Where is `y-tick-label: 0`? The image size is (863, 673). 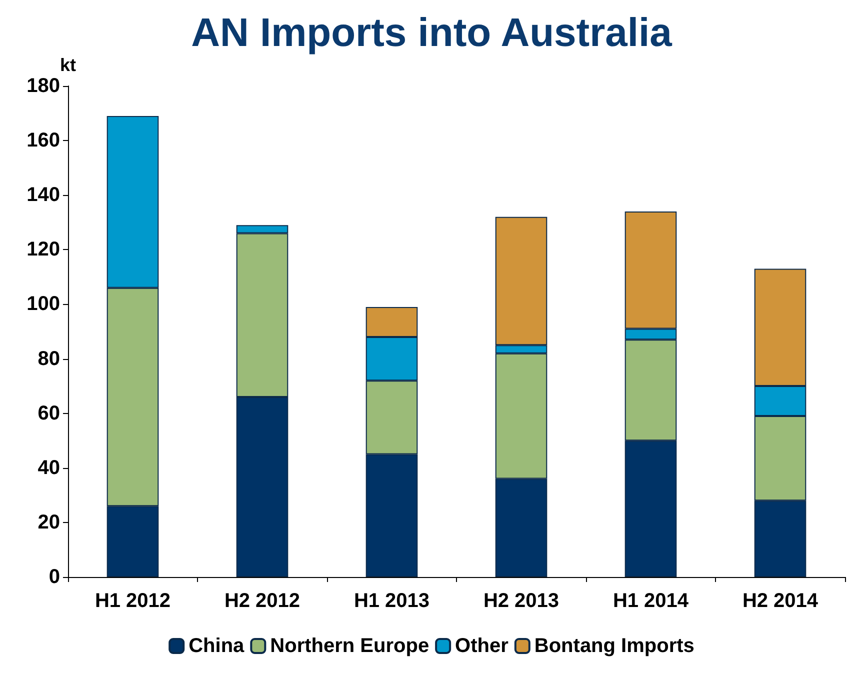
y-tick-label: 0 is located at coordinates (54, 577).